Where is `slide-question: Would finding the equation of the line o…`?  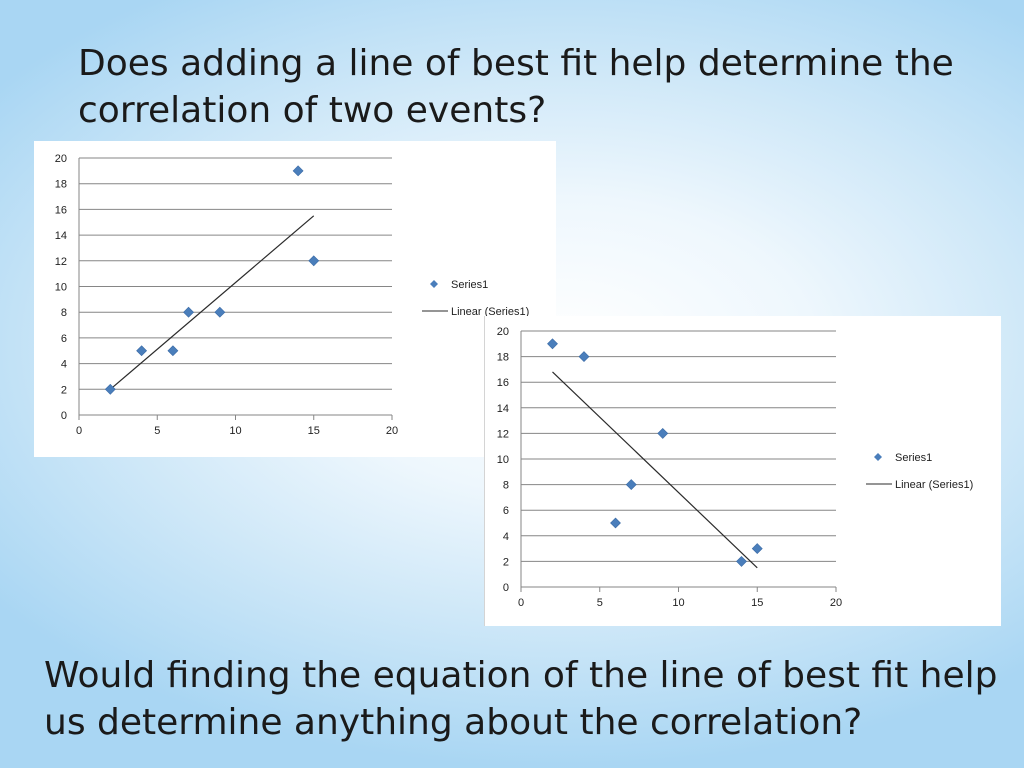 slide-question: Would finding the equation of the line o… is located at coordinates (521, 699).